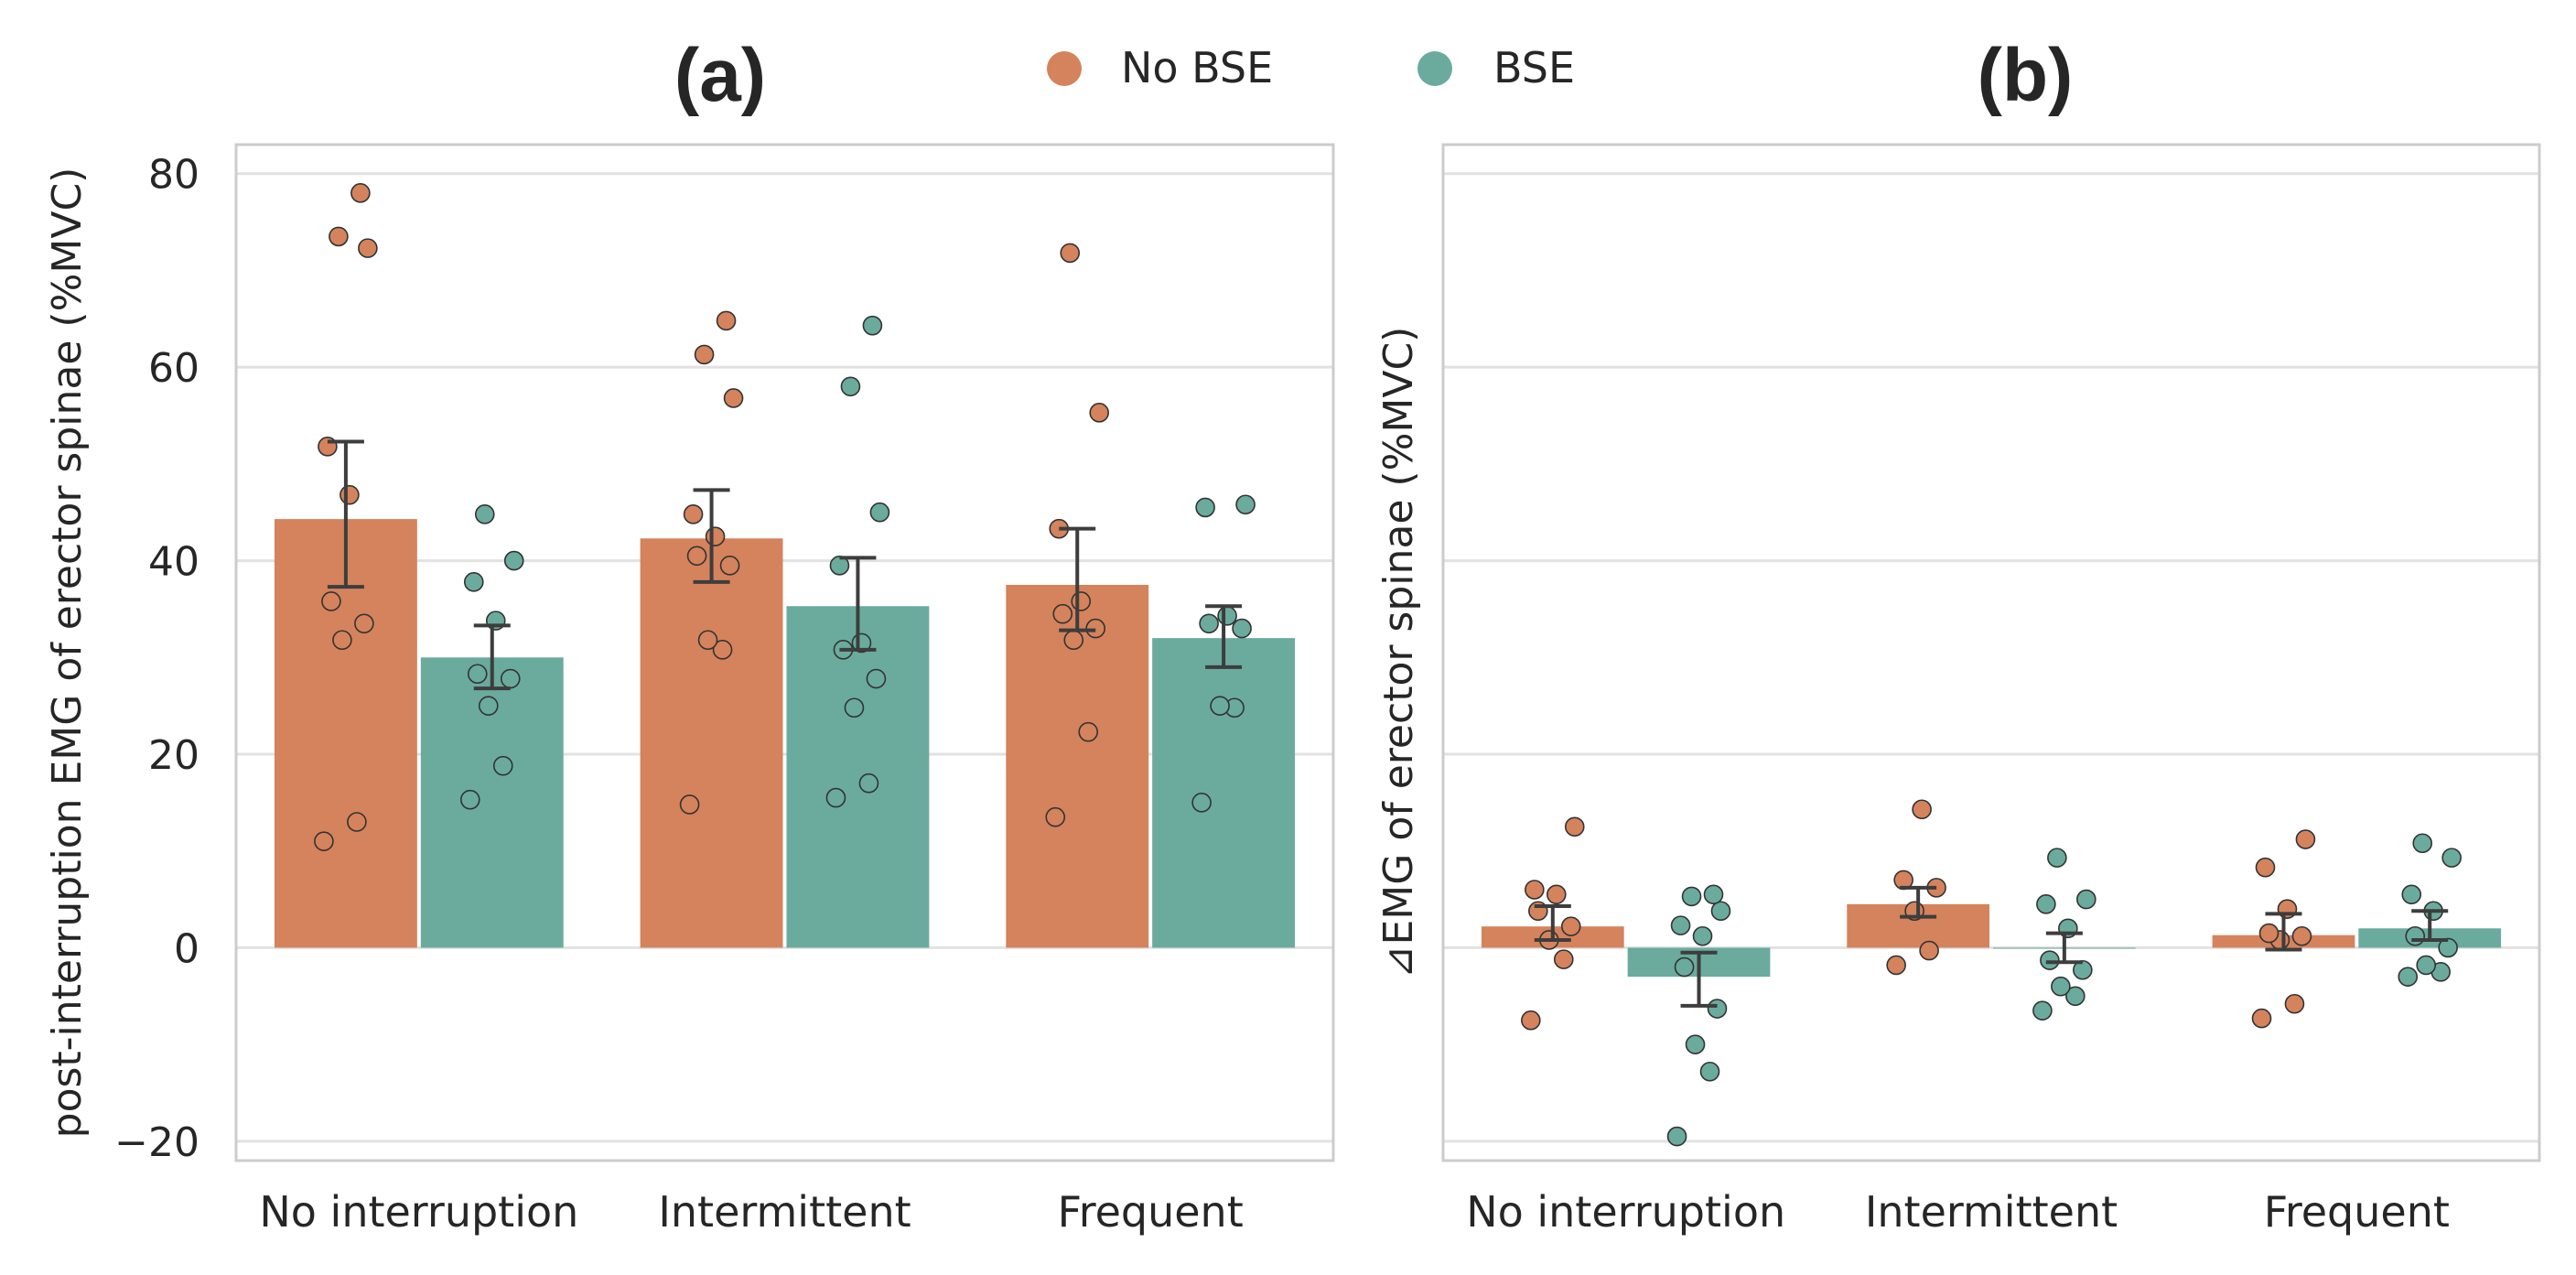 The width and height of the screenshot is (2576, 1275). Describe the element at coordinates (1434, 68) in the screenshot. I see `legend-marker-bse` at that location.